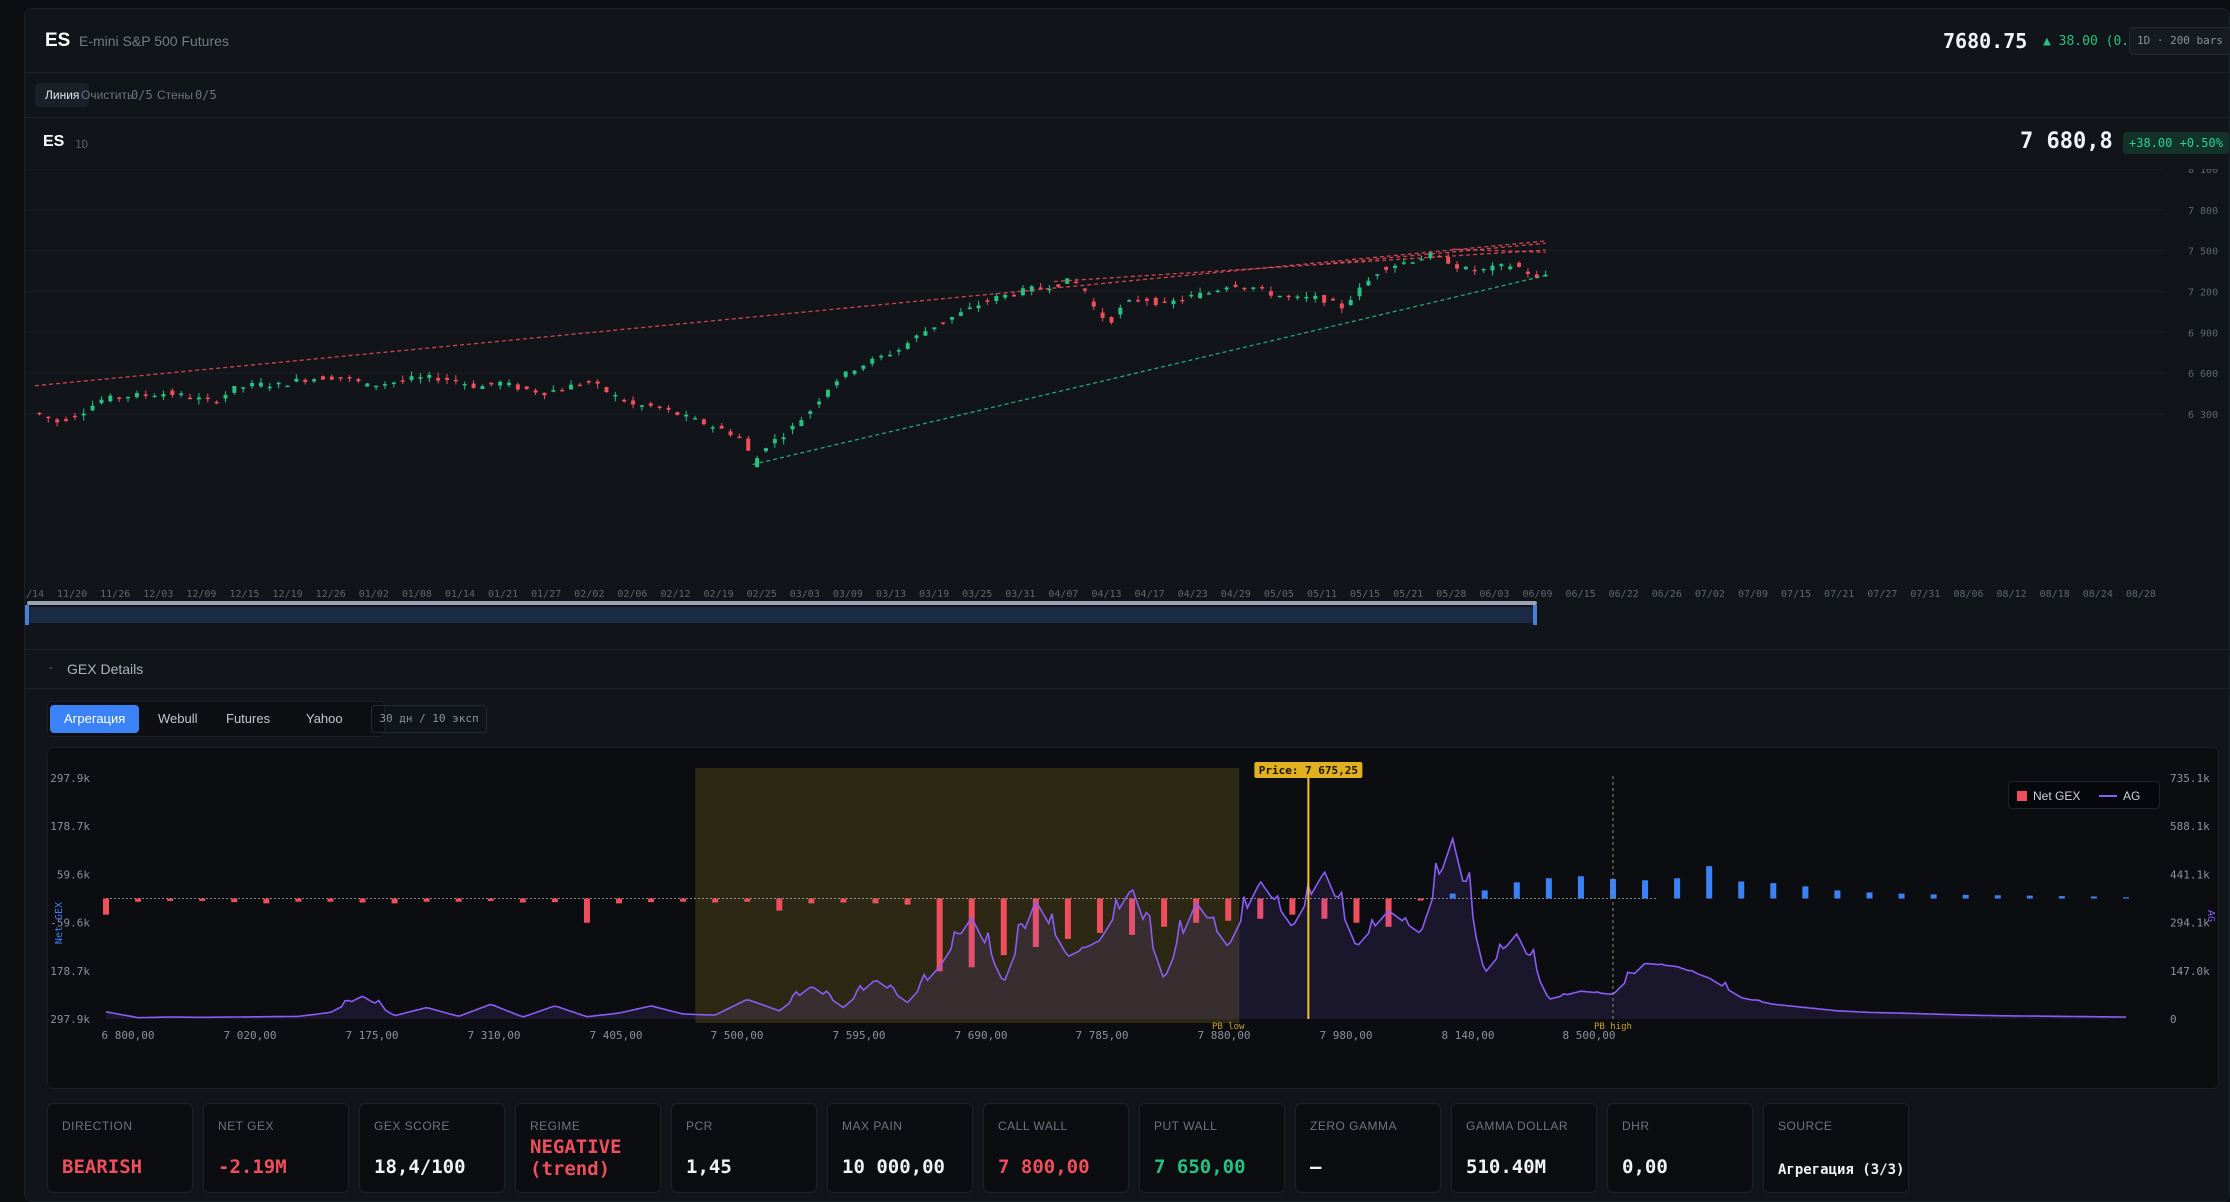 The width and height of the screenshot is (2230, 1202). What do you see at coordinates (2176, 143) in the screenshot?
I see `chart-change-badge: +38.00 +0.50%` at bounding box center [2176, 143].